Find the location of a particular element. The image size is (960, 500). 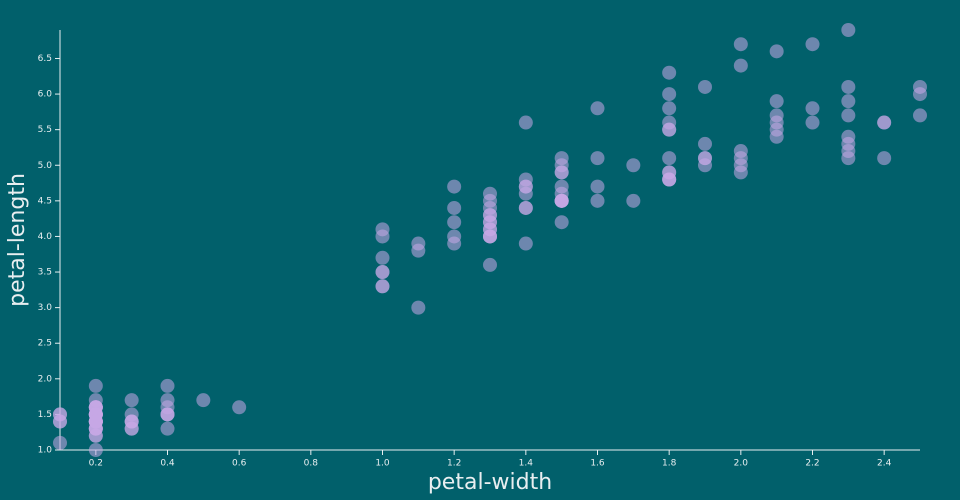

y-tick-label: 6.5 is located at coordinates (45, 59).